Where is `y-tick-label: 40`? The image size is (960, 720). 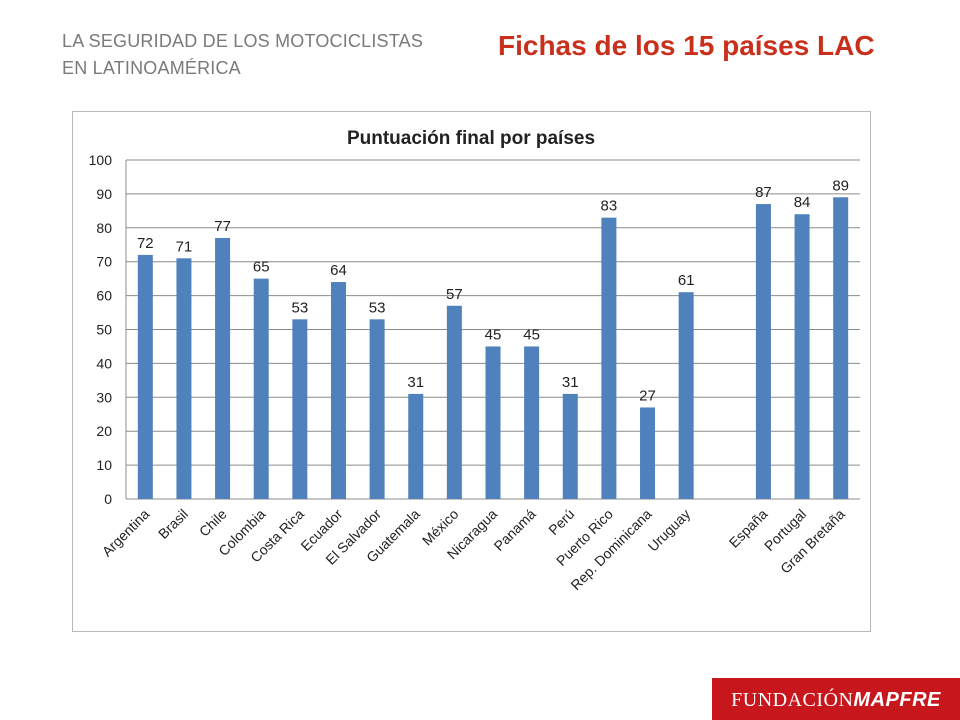 y-tick-label: 40 is located at coordinates (104, 363).